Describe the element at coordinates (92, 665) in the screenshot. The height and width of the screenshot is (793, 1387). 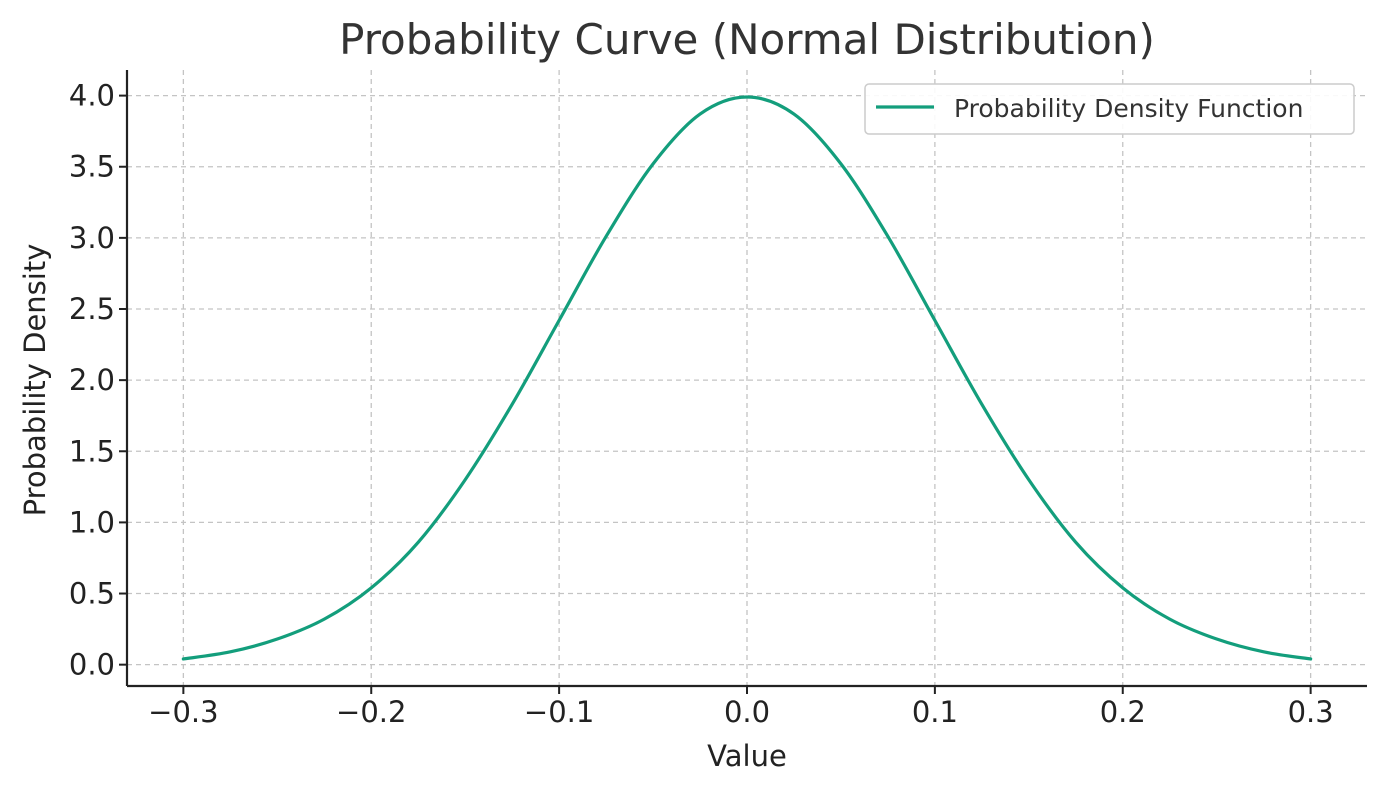
I see `y-tick-label: 0.0` at that location.